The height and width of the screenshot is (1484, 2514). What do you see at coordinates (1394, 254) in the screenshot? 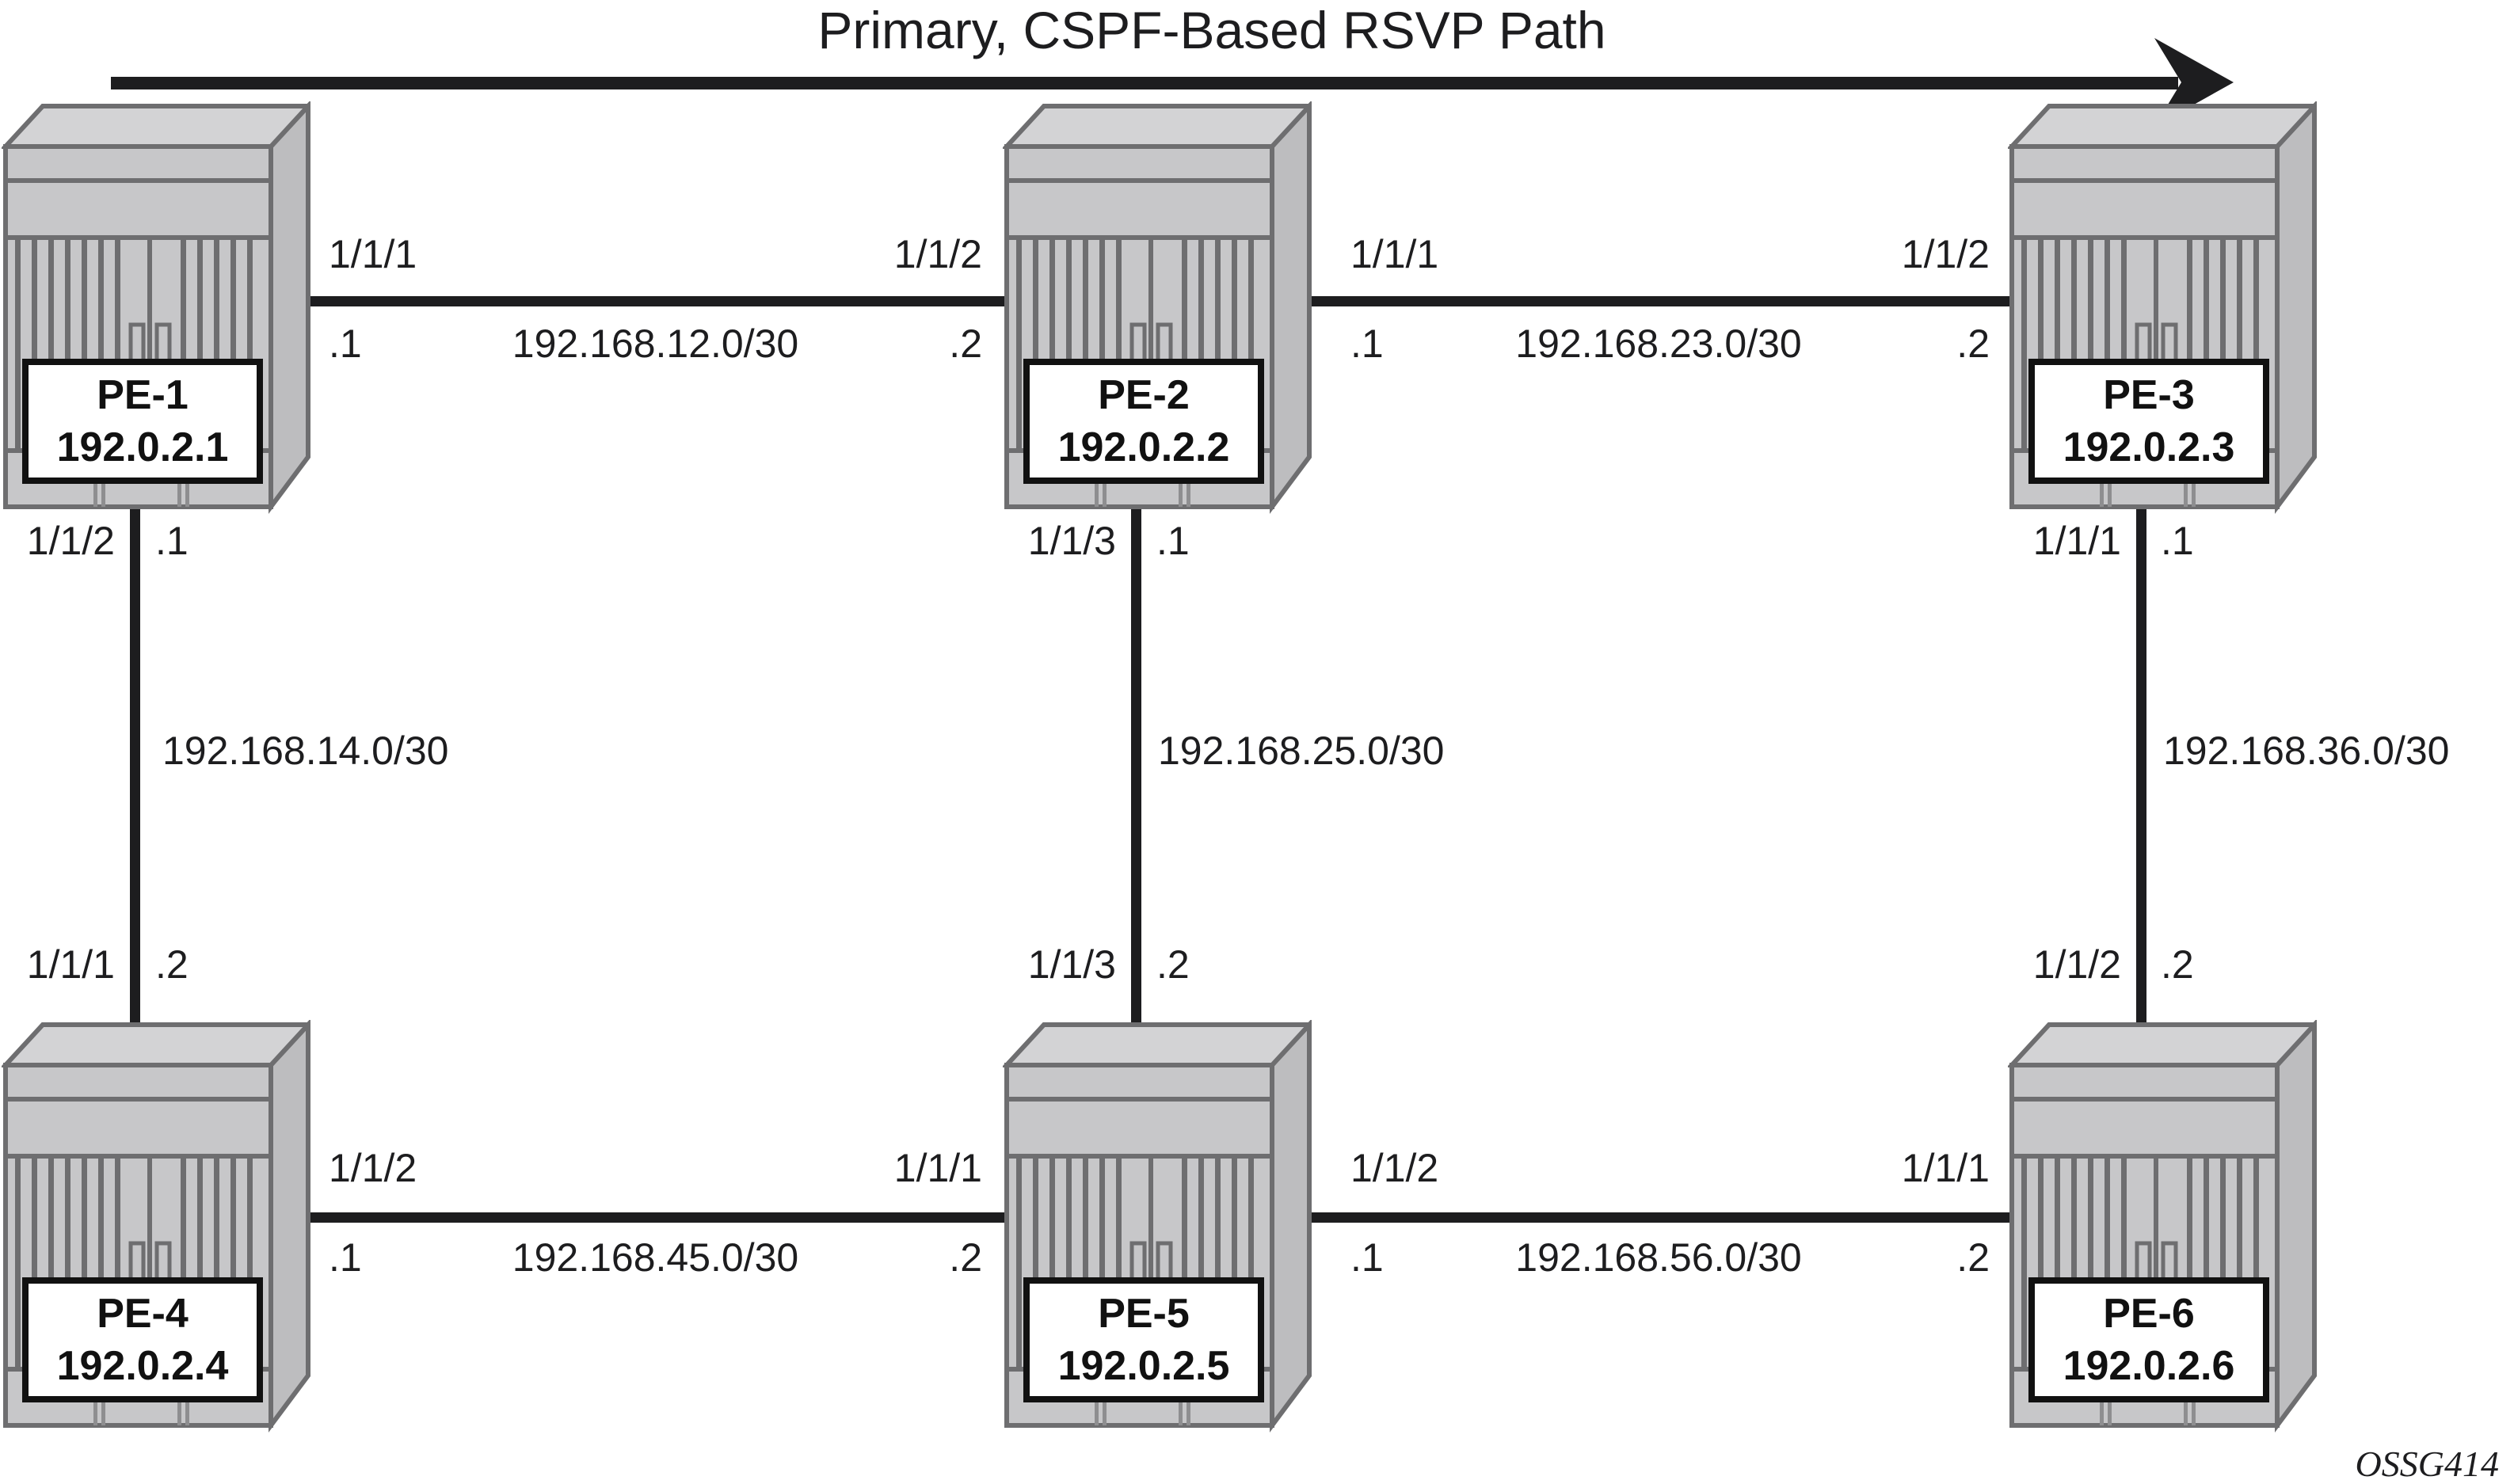
I see `port-label-pe2-l23: 1/1/1` at bounding box center [1394, 254].